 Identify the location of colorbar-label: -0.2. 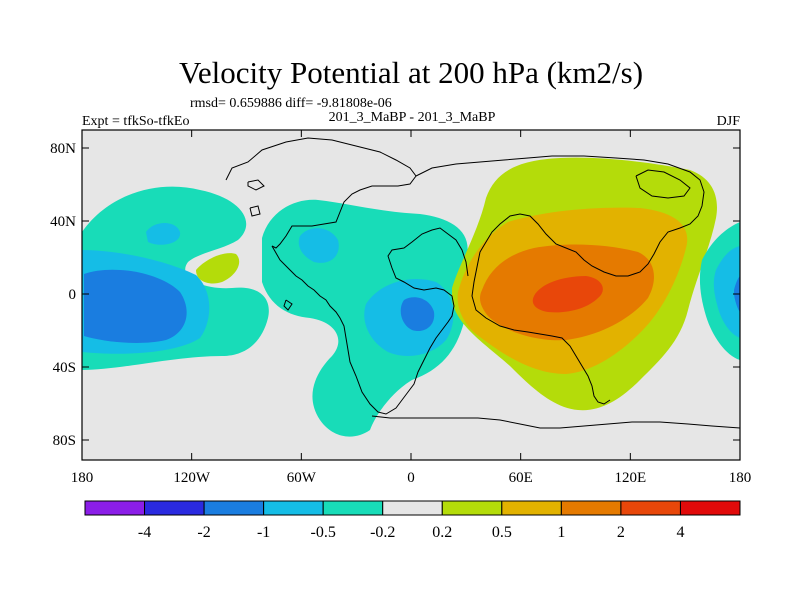
(382, 532).